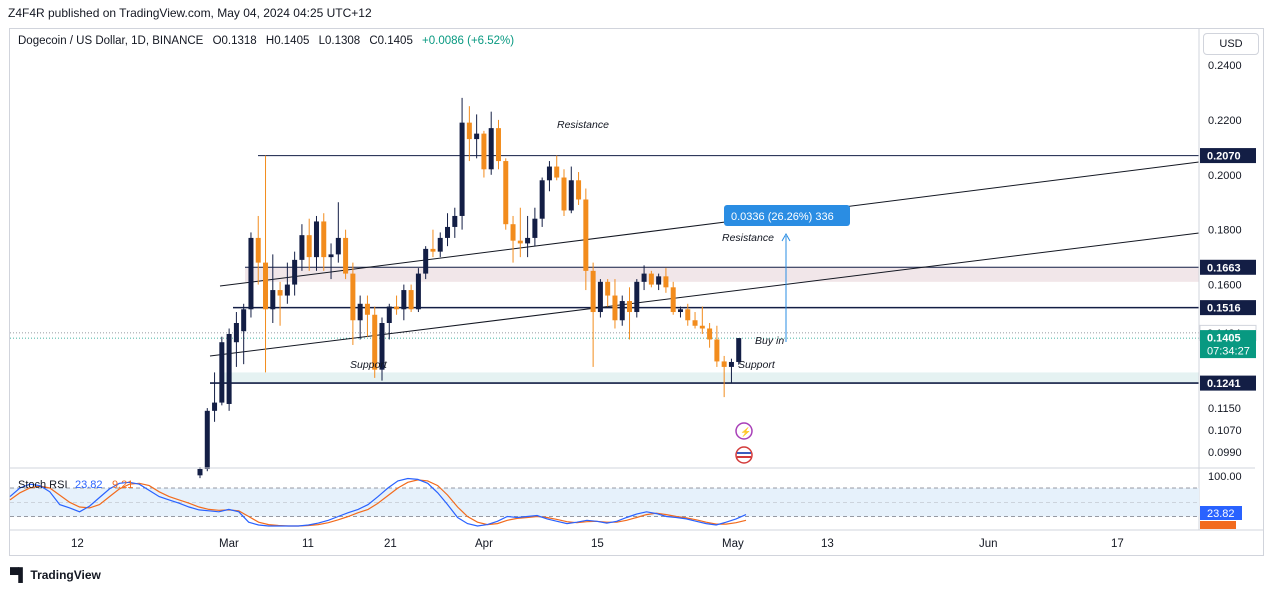  Describe the element at coordinates (287, 41) in the screenshot. I see `legend-high: H0.1405` at that location.